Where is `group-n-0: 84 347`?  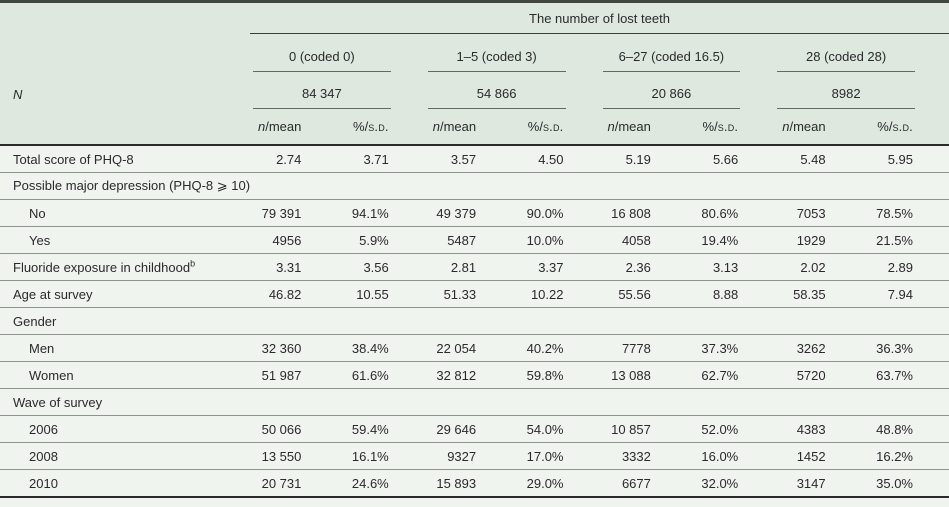 group-n-0: 84 347 is located at coordinates (322, 97).